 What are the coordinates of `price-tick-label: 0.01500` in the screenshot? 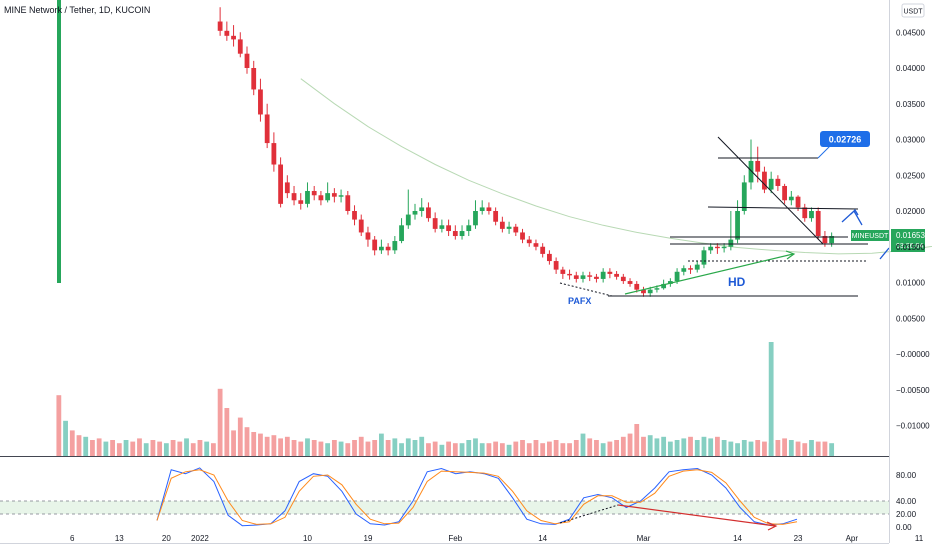 It's located at (910, 247).